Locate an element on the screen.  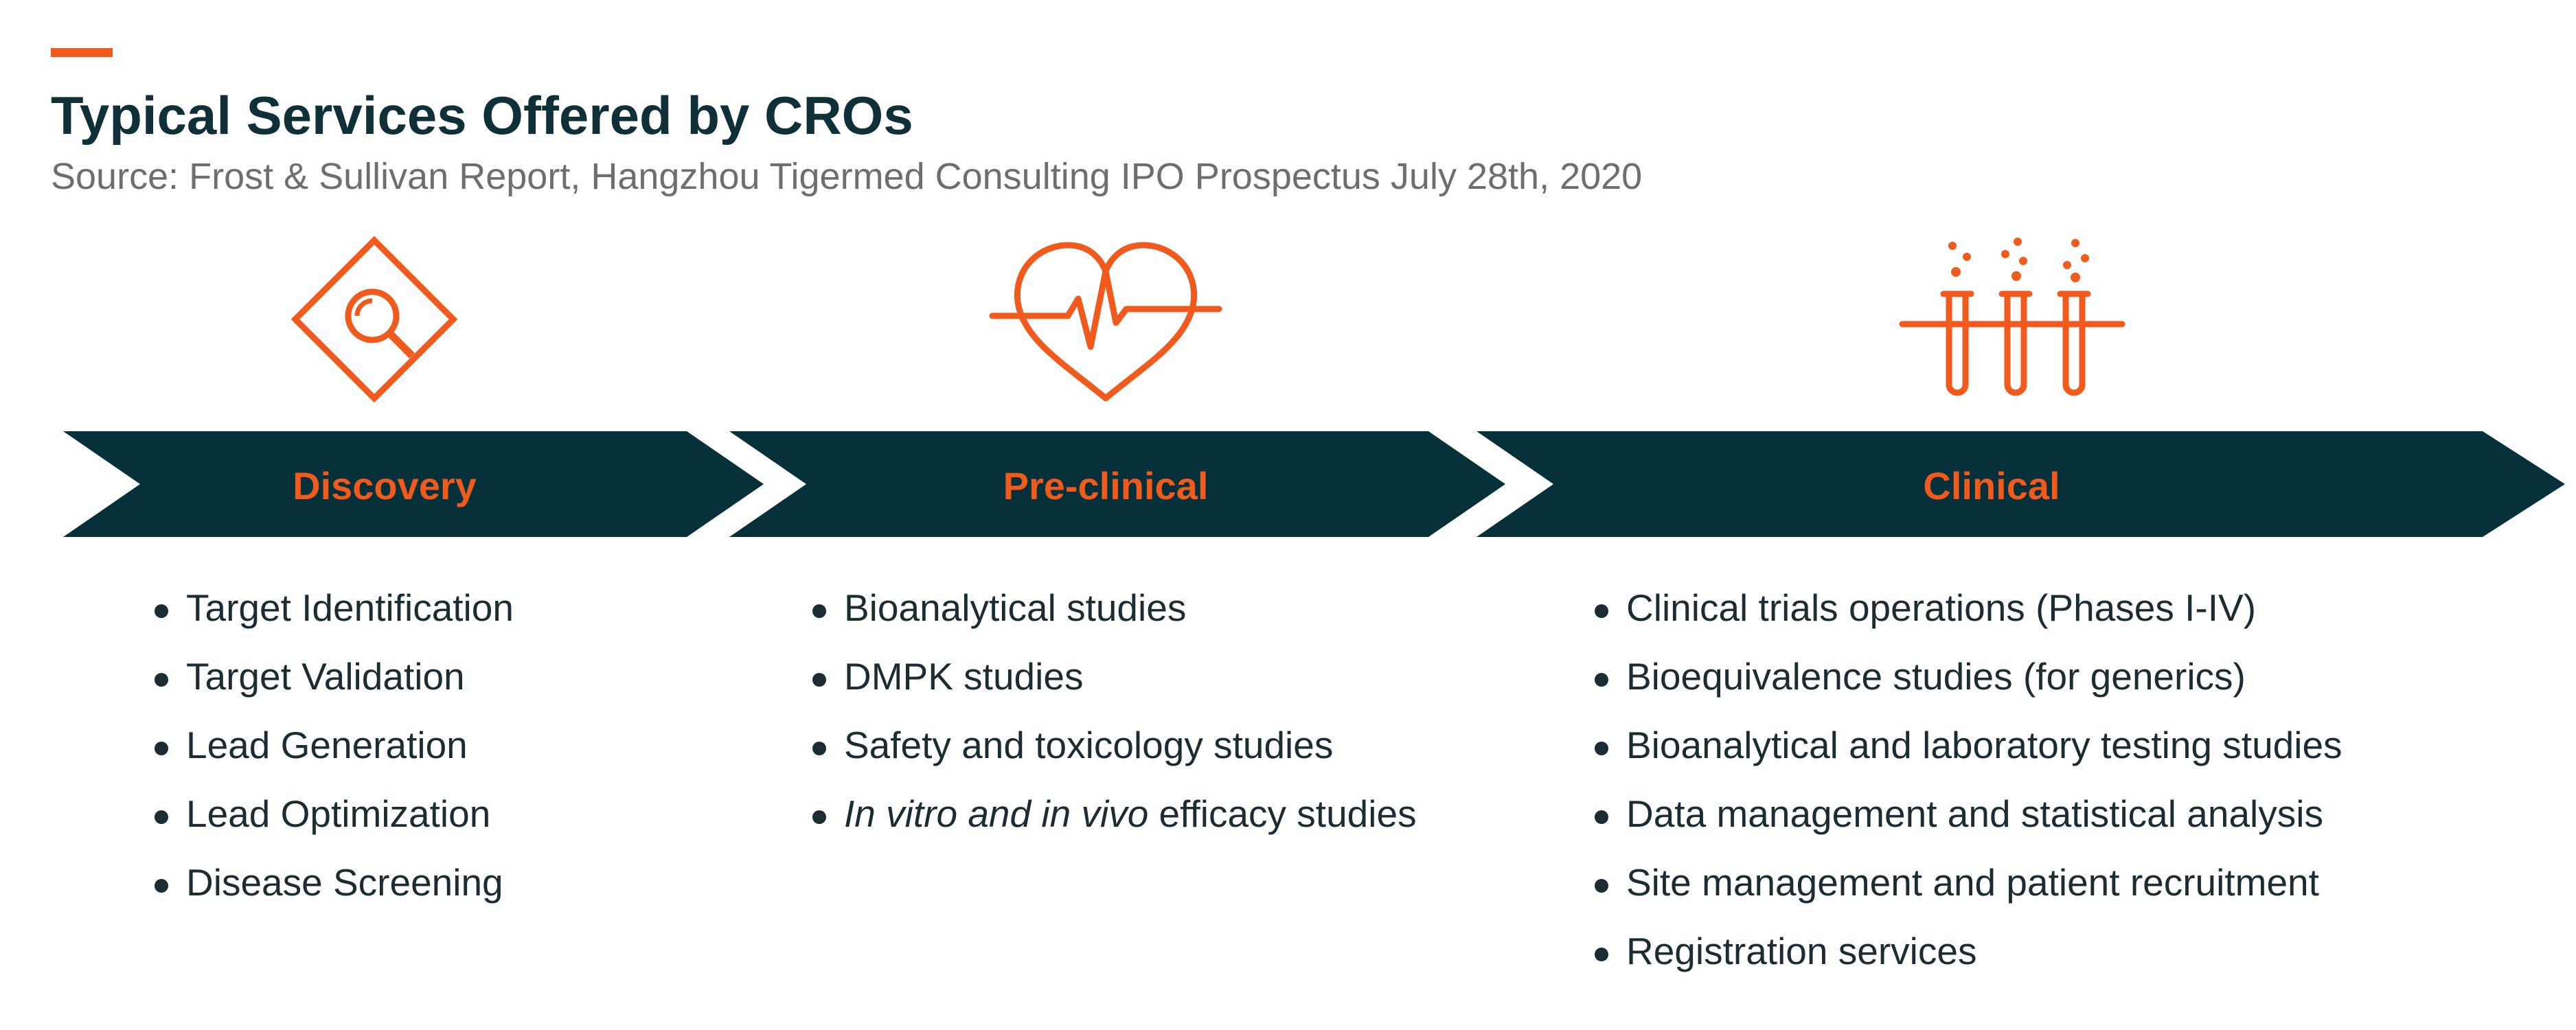
stage-label-clinical: Clinical is located at coordinates (1991, 485).